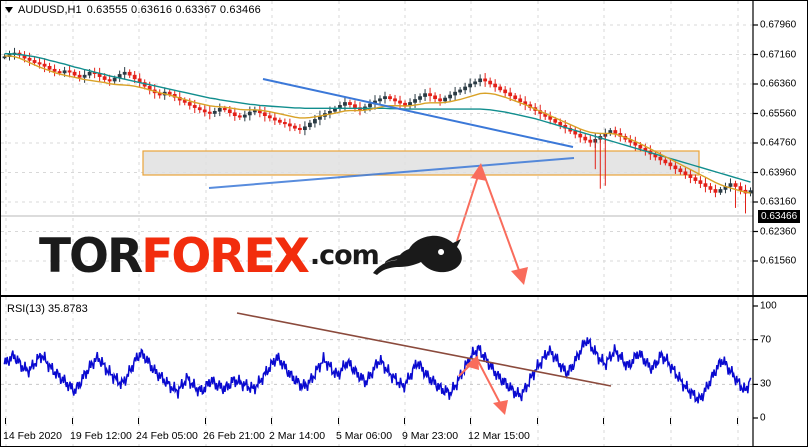 The image size is (808, 447). What do you see at coordinates (778, 84) in the screenshot?
I see `price-y-label: 0.66360` at bounding box center [778, 84].